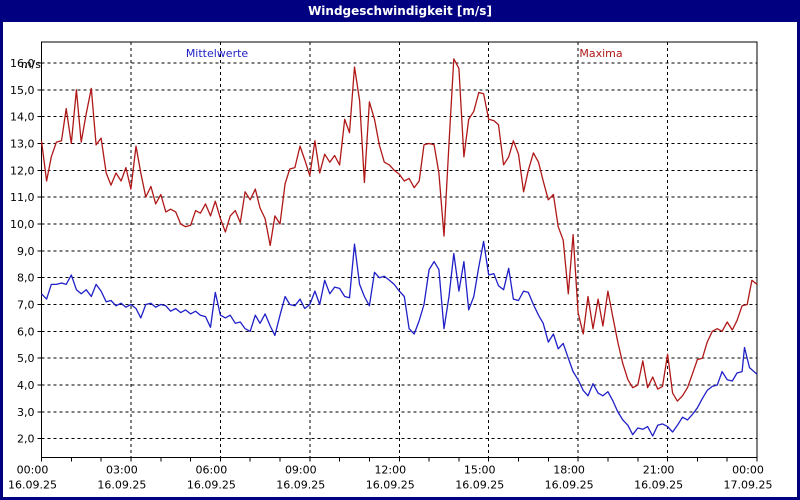 The image size is (800, 500). What do you see at coordinates (480, 470) in the screenshot?
I see `x-tick-time-label: 15:00` at bounding box center [480, 470].